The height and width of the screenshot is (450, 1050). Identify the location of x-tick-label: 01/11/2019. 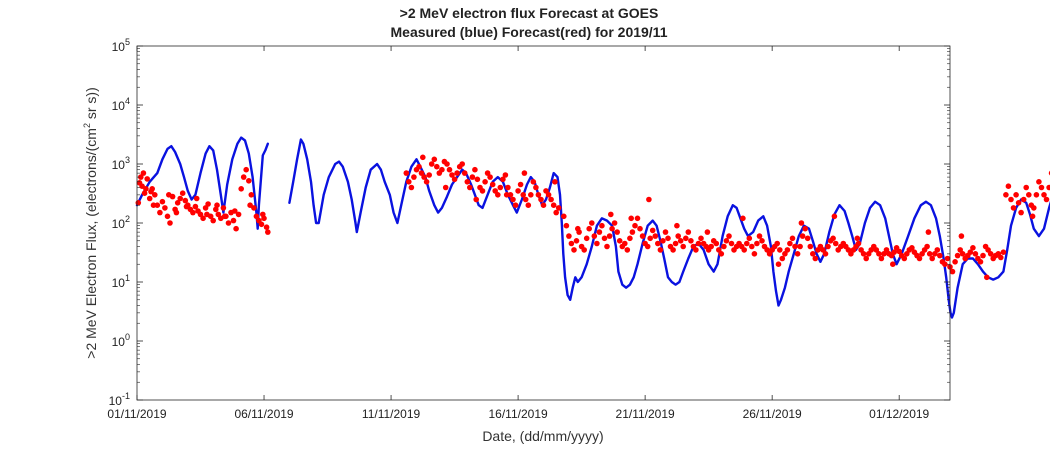
(136, 414).